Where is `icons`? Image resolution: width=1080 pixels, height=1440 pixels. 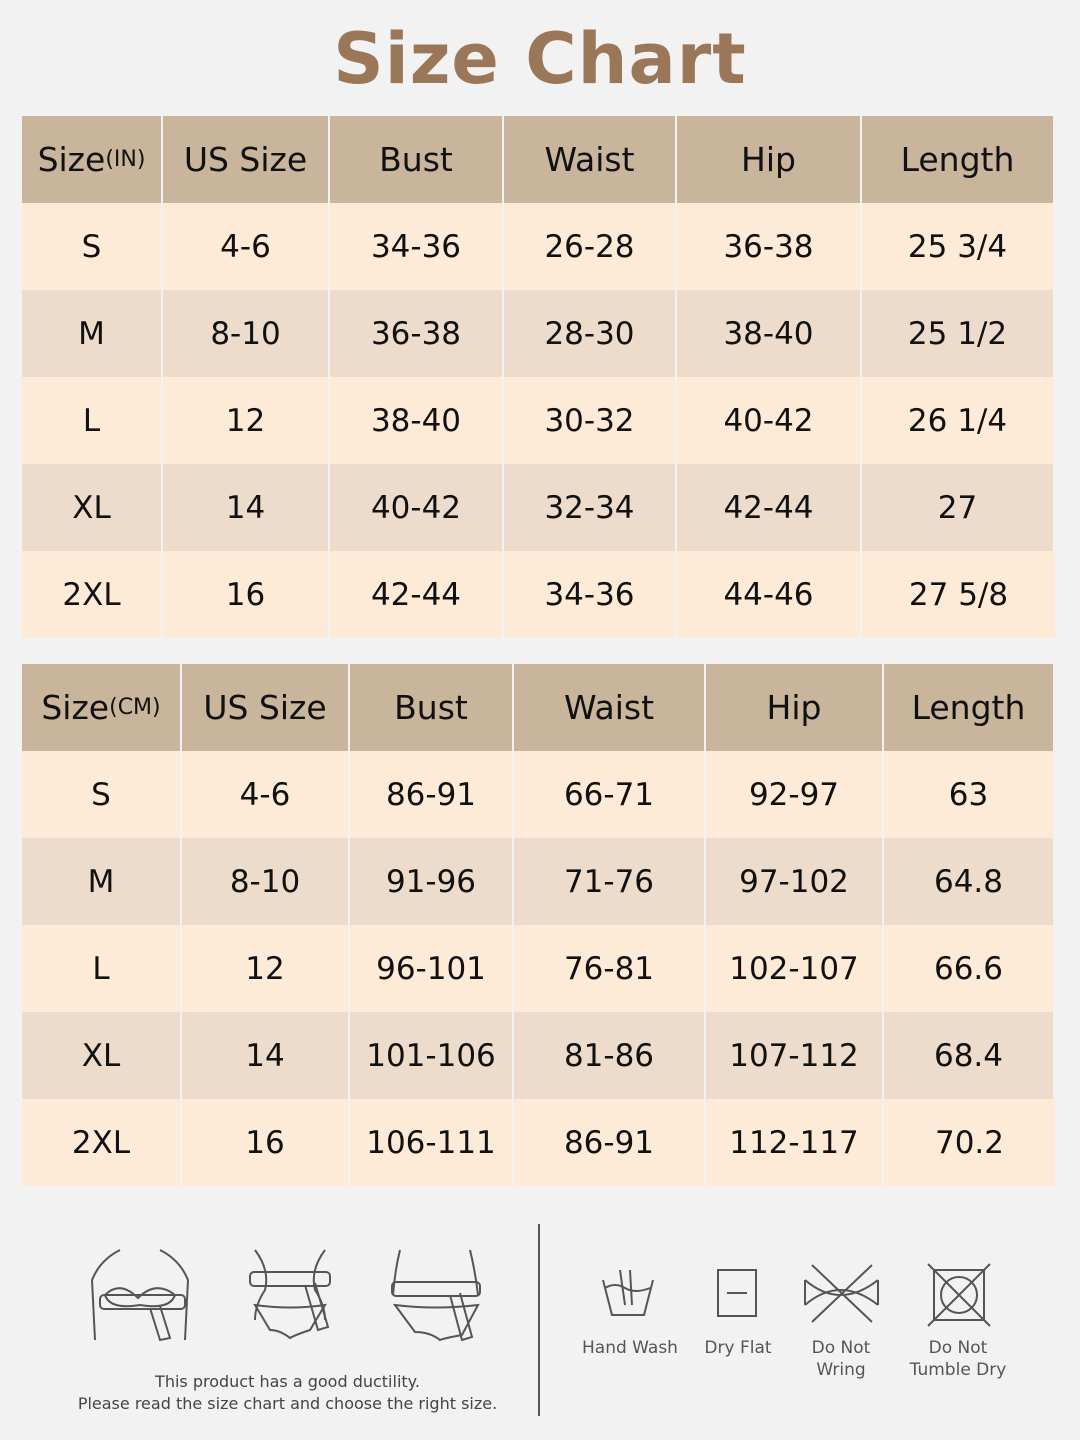
icons is located at coordinates (540, 1320).